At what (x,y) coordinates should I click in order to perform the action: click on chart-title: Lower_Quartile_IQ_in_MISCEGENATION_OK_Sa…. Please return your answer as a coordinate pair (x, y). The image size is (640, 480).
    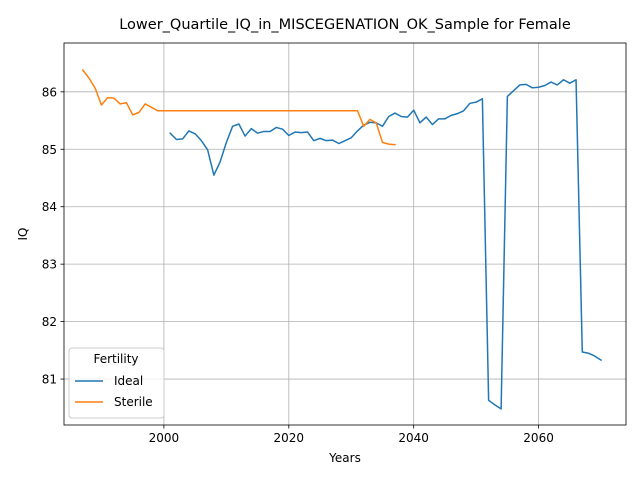
    Looking at the image, I should click on (345, 25).